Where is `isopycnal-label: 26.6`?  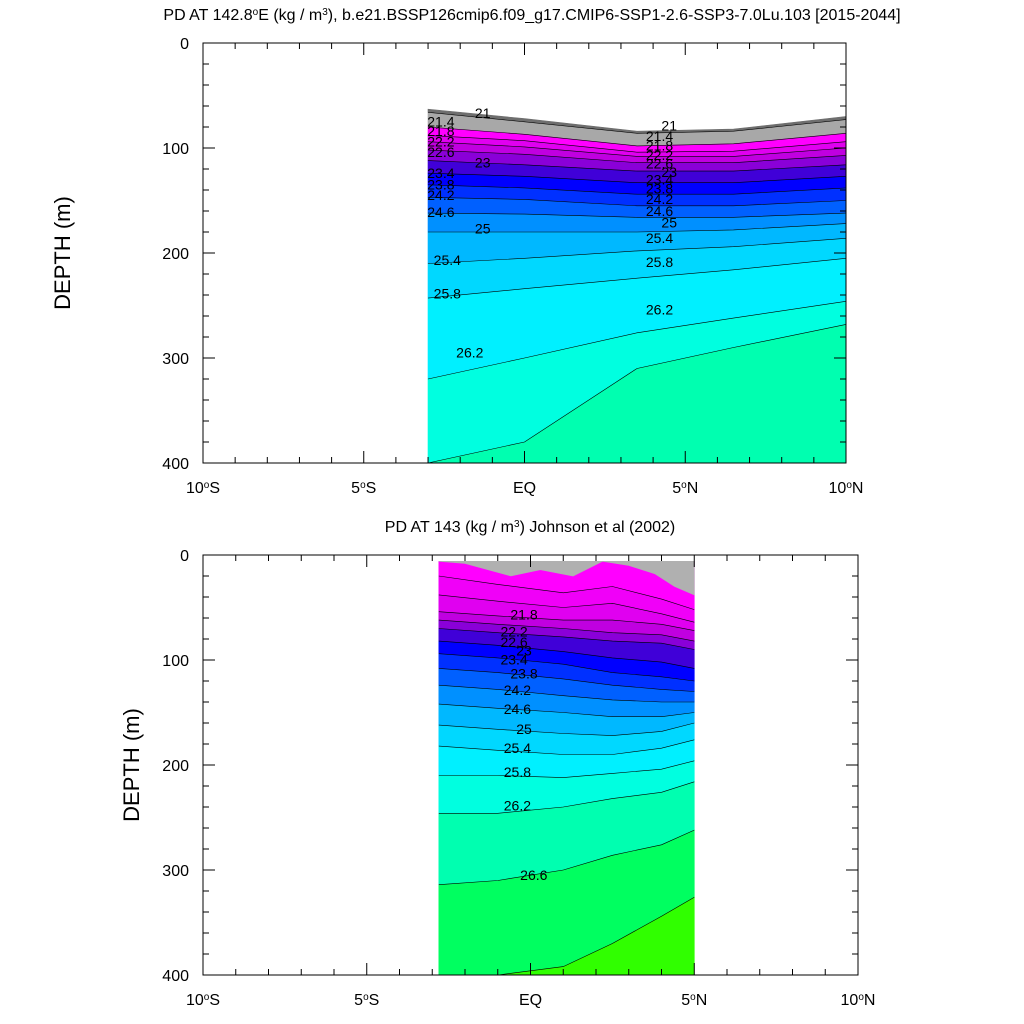 isopycnal-label: 26.6 is located at coordinates (533, 875).